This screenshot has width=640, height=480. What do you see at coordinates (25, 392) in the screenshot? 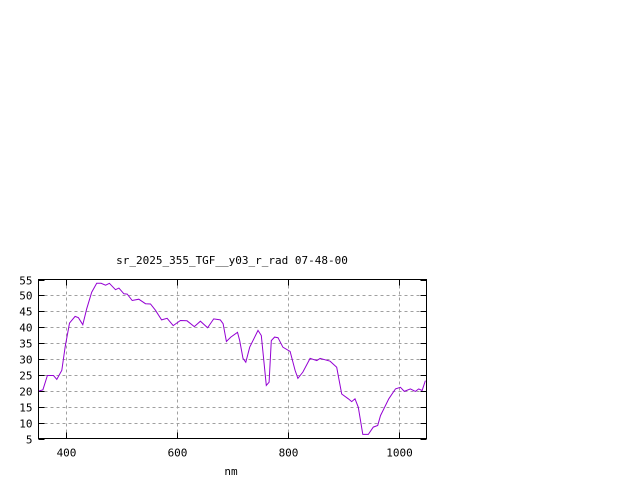
I see `y-tick-label: 20` at bounding box center [25, 392].